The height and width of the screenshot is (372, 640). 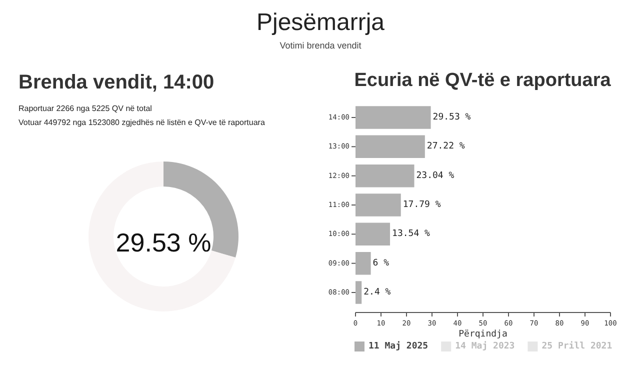 I want to click on text: Pjesëmarrja, so click(x=321, y=22).